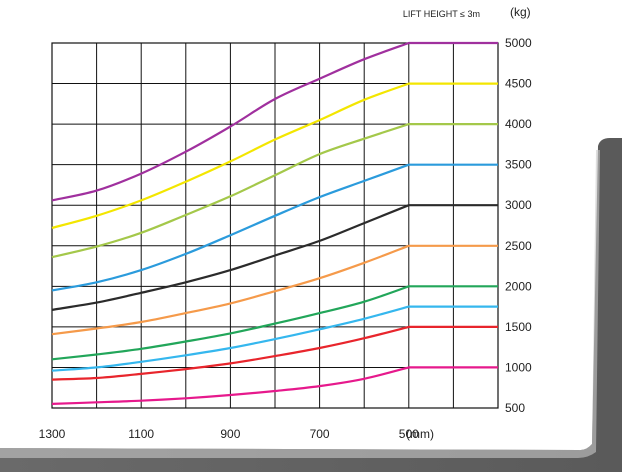 Image resolution: width=622 pixels, height=472 pixels. What do you see at coordinates (515, 408) in the screenshot?
I see `y-tick-label: 500` at bounding box center [515, 408].